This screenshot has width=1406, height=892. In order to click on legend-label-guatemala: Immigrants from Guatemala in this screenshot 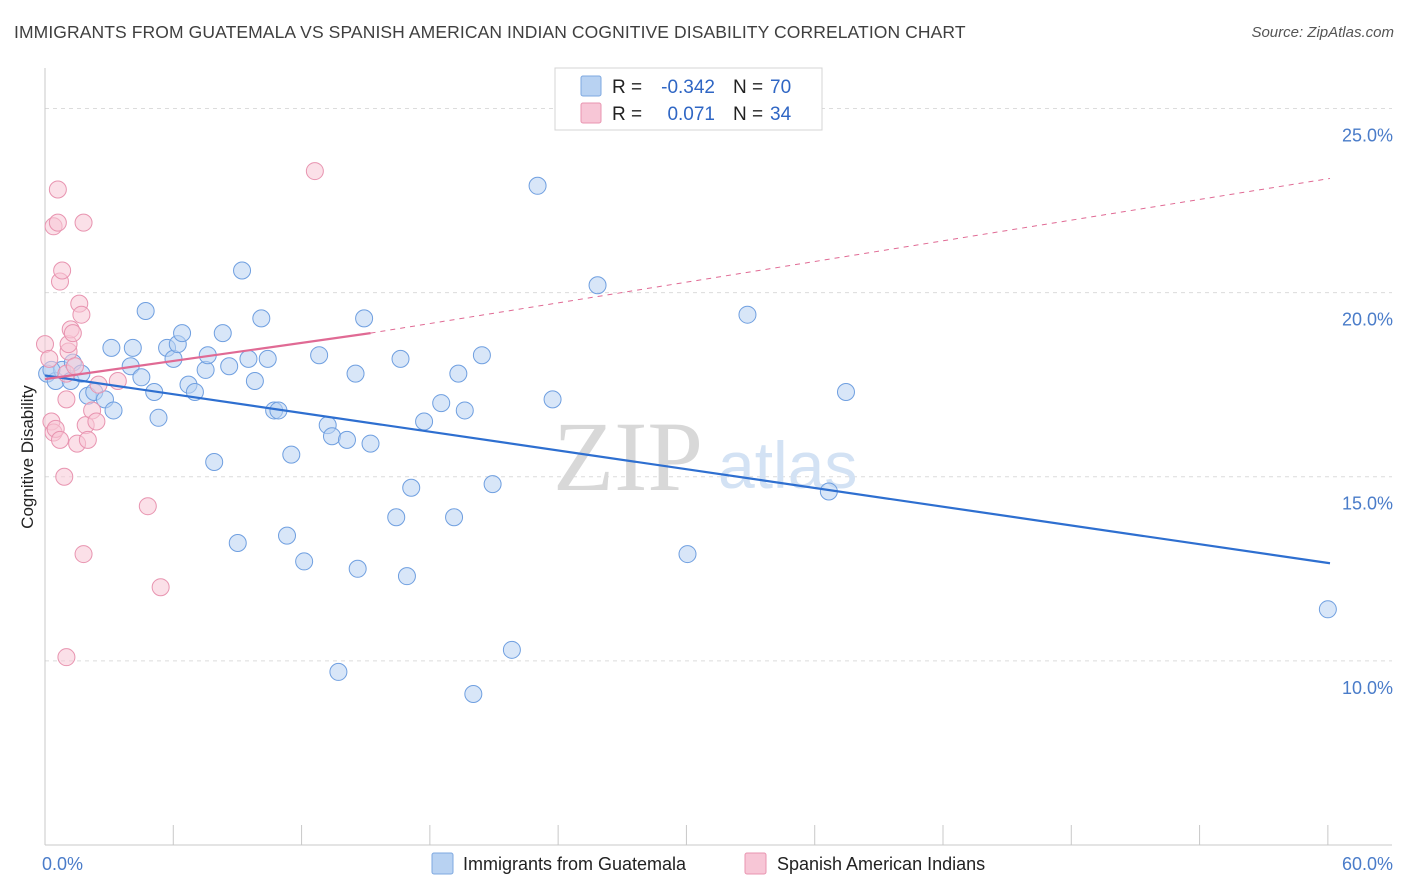, I will do `click(575, 864)`.